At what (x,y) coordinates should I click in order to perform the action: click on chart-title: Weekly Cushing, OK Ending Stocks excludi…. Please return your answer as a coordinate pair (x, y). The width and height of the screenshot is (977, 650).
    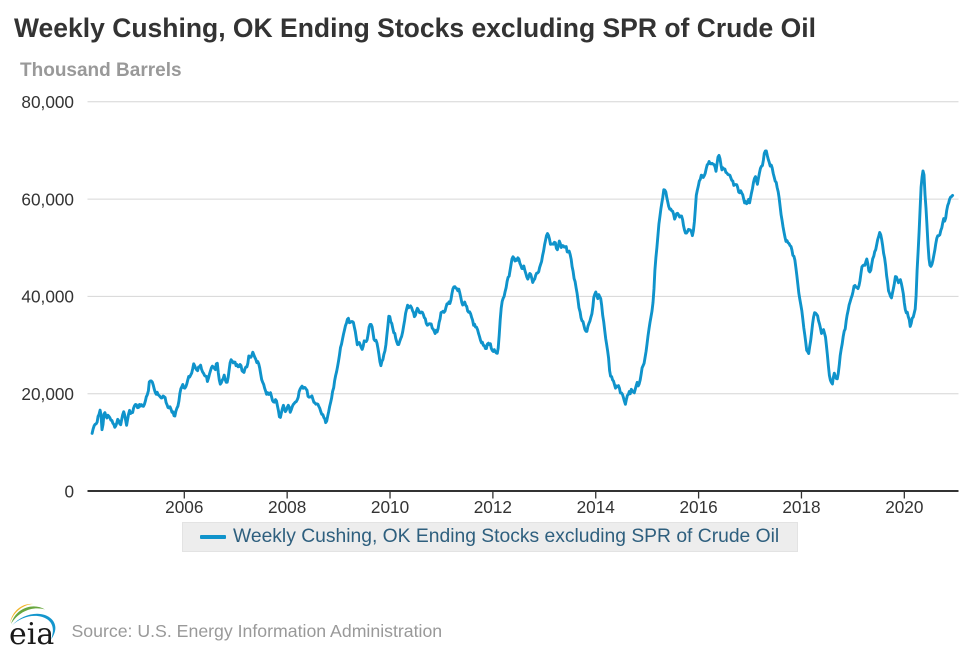
    Looking at the image, I should click on (415, 28).